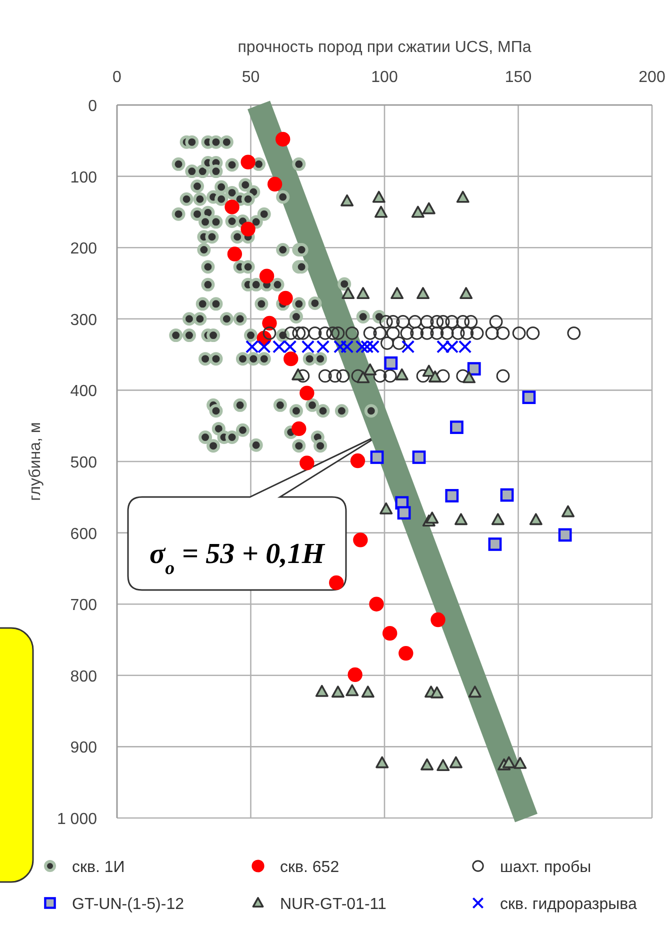  What do you see at coordinates (384, 77) in the screenshot?
I see `x-tick-label: 100` at bounding box center [384, 77].